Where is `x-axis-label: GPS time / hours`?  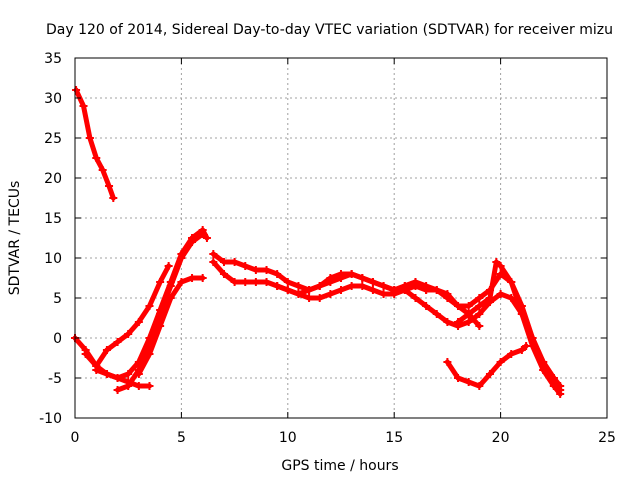 x-axis-label: GPS time / hours is located at coordinates (339, 466).